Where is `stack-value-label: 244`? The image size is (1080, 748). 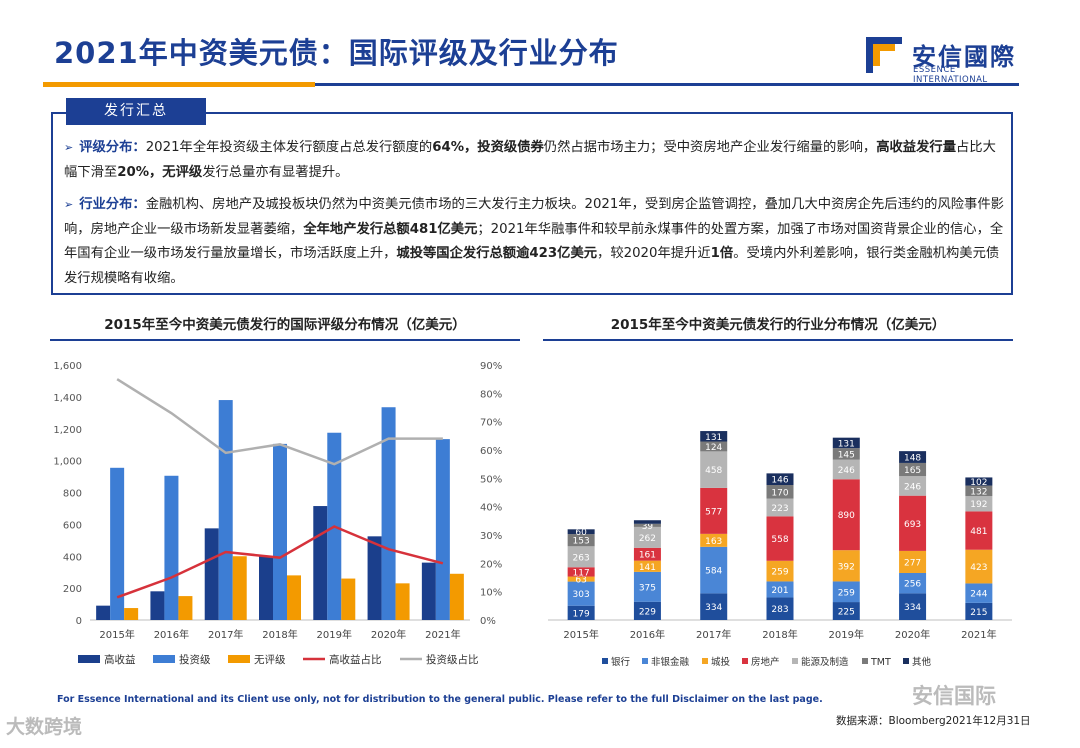 stack-value-label: 244 is located at coordinates (978, 595).